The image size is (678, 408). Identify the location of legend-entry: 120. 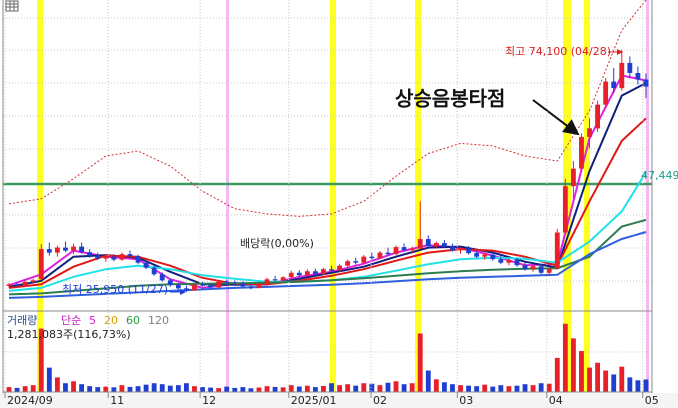
(158, 320).